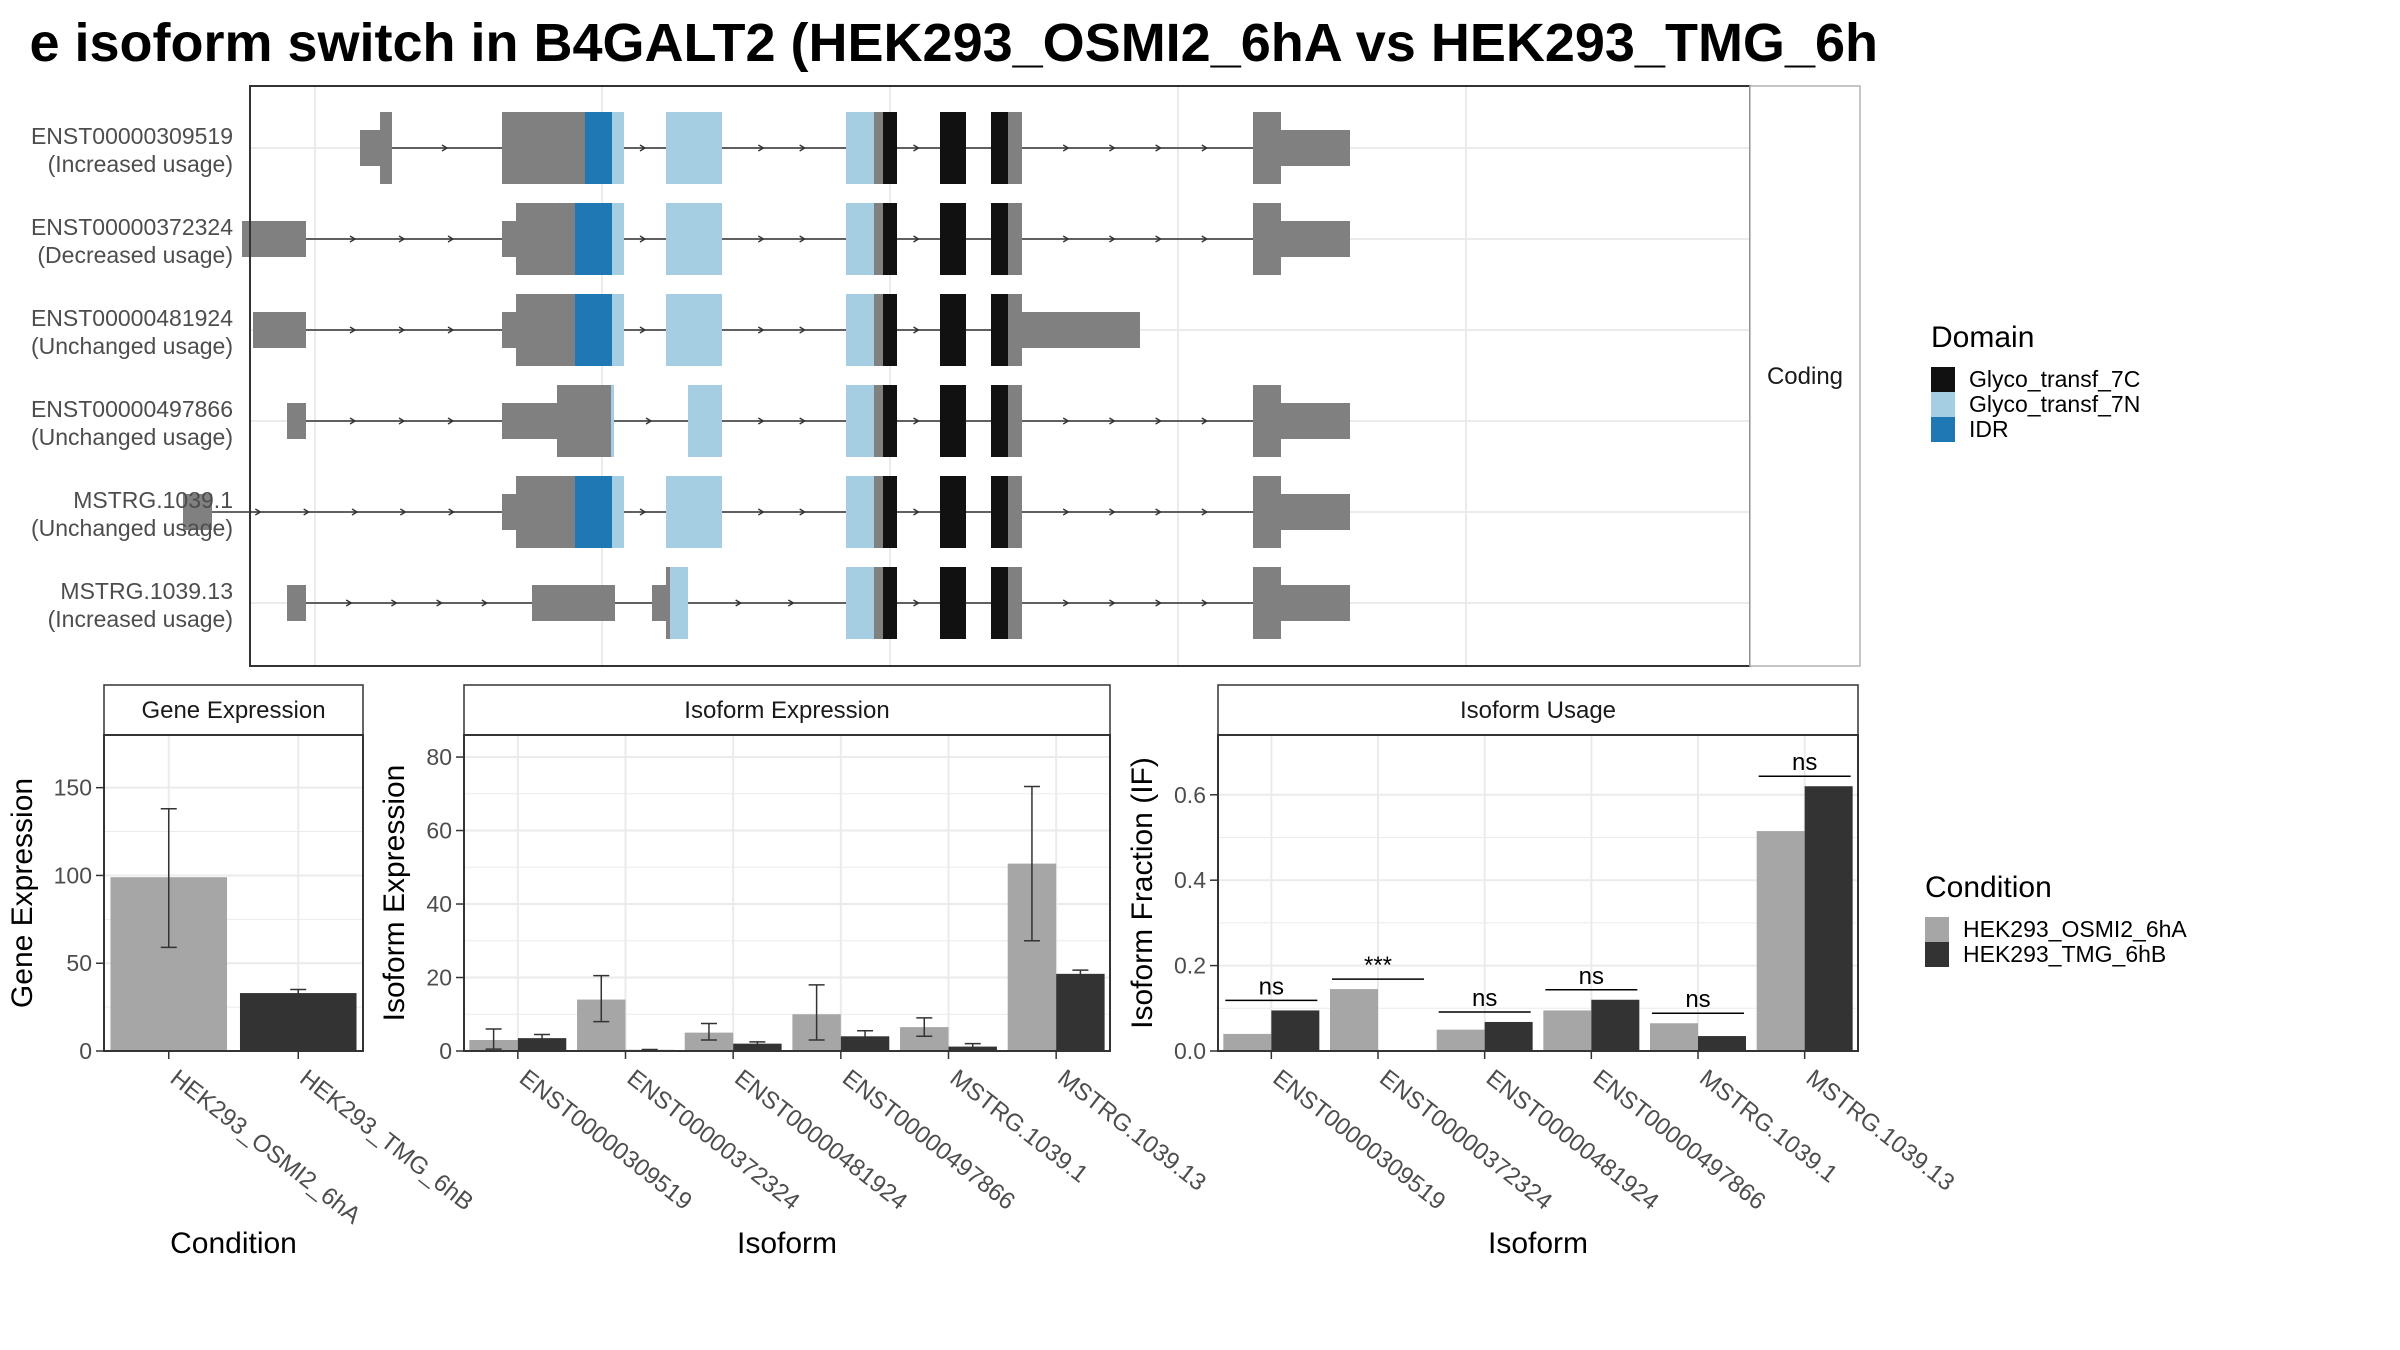 This screenshot has height=1350, width=2400. Describe the element at coordinates (1142, 893) in the screenshot. I see `y-axis-title: Isoform Fraction (IF)` at that location.